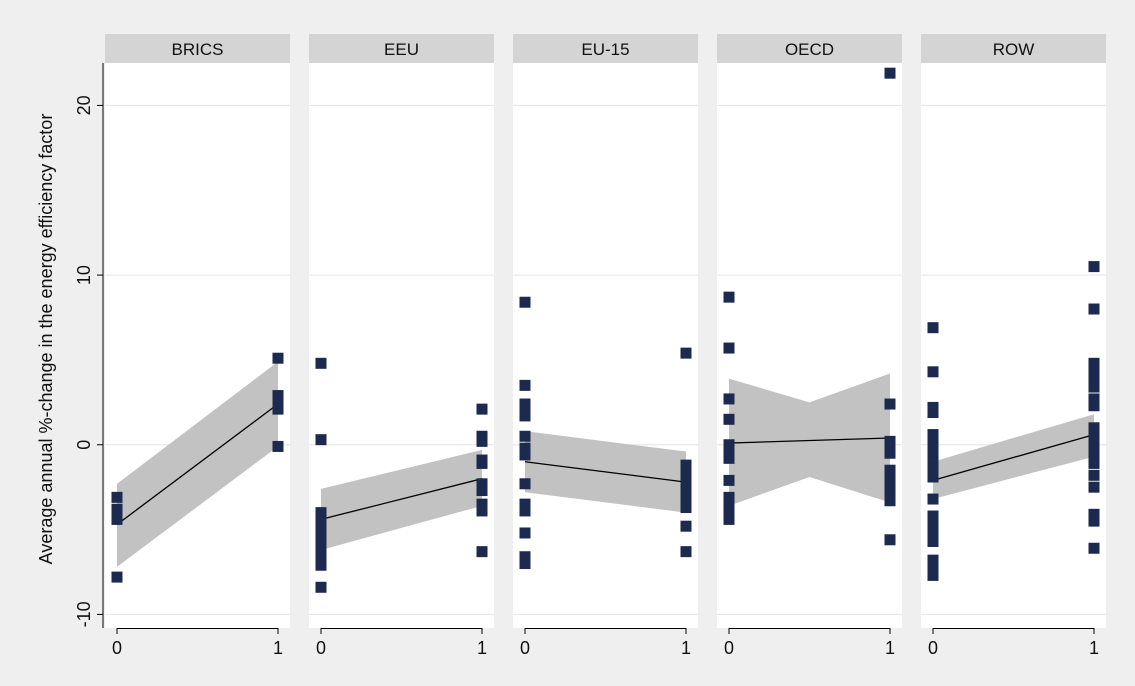 The width and height of the screenshot is (1135, 686). I want to click on panel-eu-15: EU-15 0 1, so click(605, 346).